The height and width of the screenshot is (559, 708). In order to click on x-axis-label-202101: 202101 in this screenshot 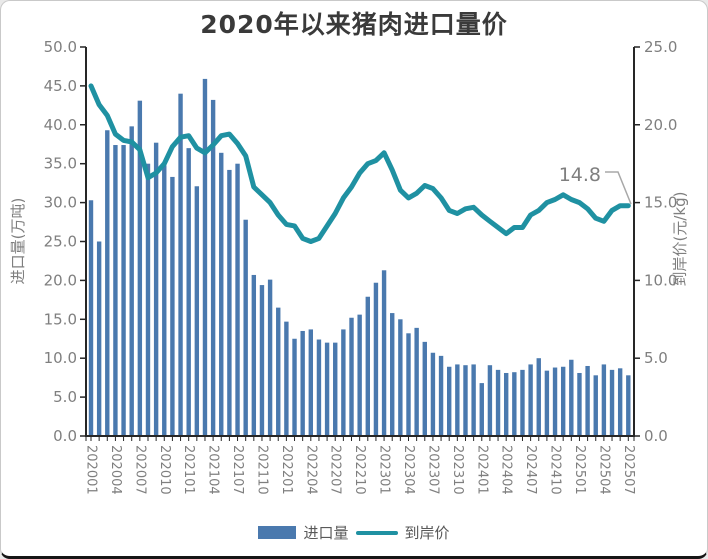, I will do `click(188, 470)`.